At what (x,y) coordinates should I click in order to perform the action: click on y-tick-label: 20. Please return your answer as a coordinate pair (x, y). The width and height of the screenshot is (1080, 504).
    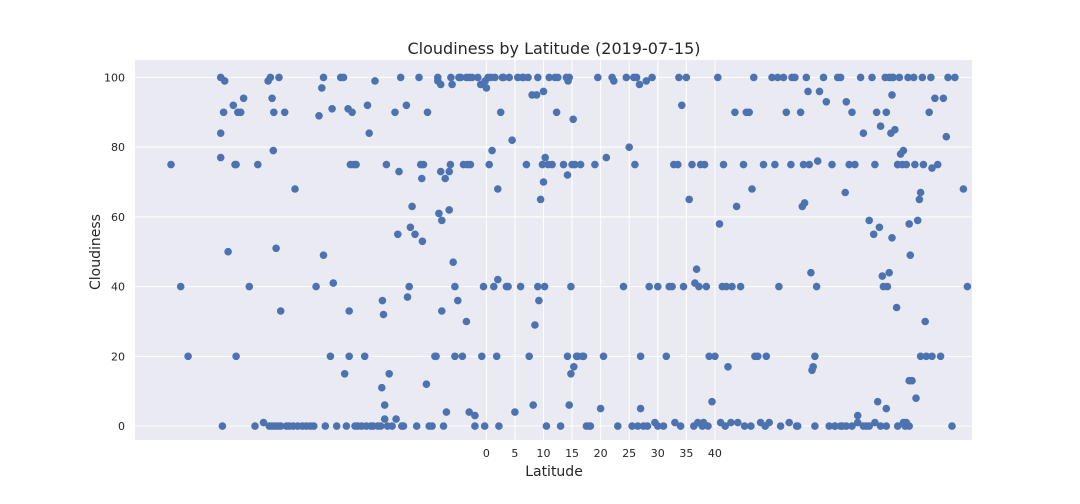
    Looking at the image, I should click on (118, 356).